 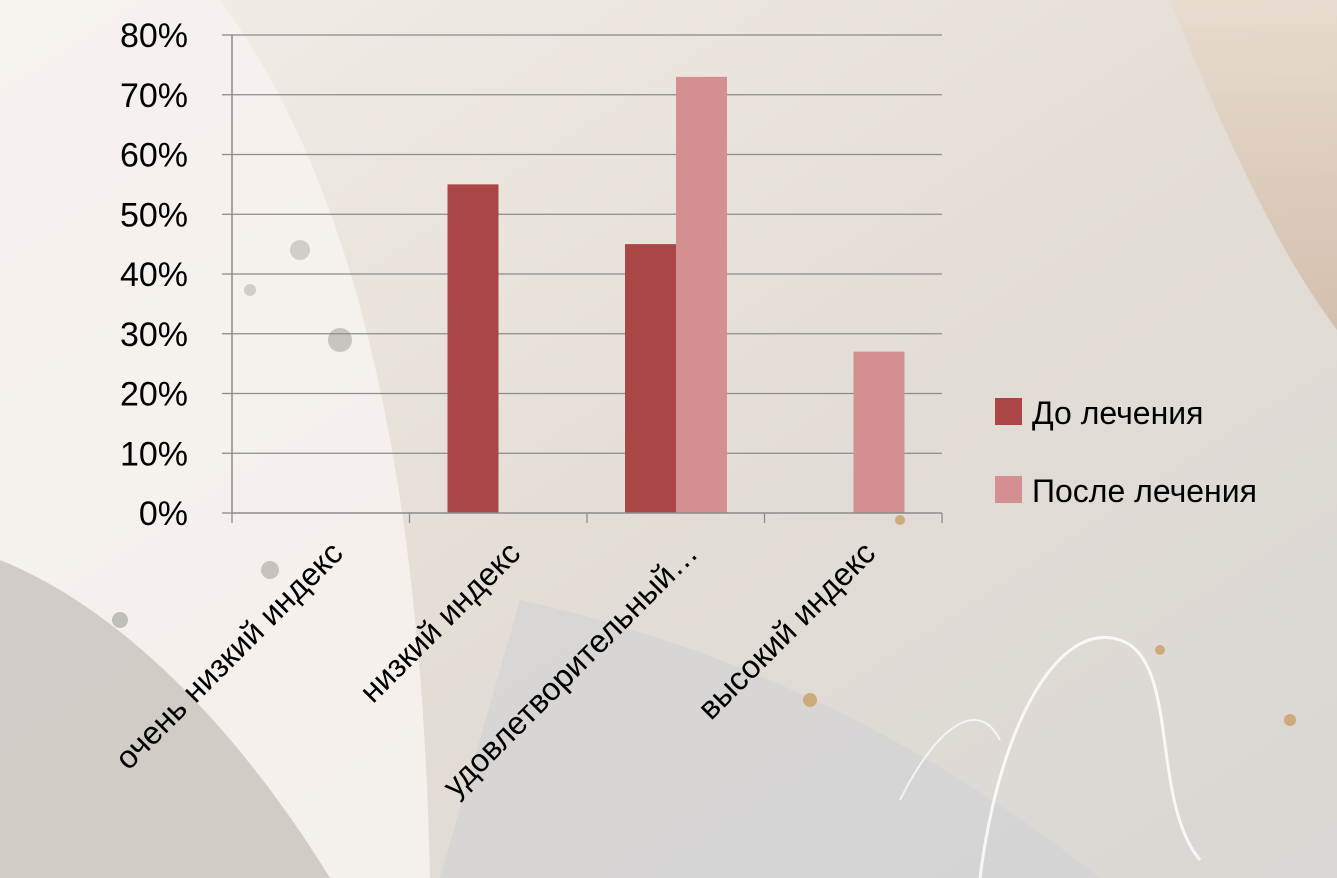 What do you see at coordinates (154, 395) in the screenshot?
I see `y-tick-label: 20%` at bounding box center [154, 395].